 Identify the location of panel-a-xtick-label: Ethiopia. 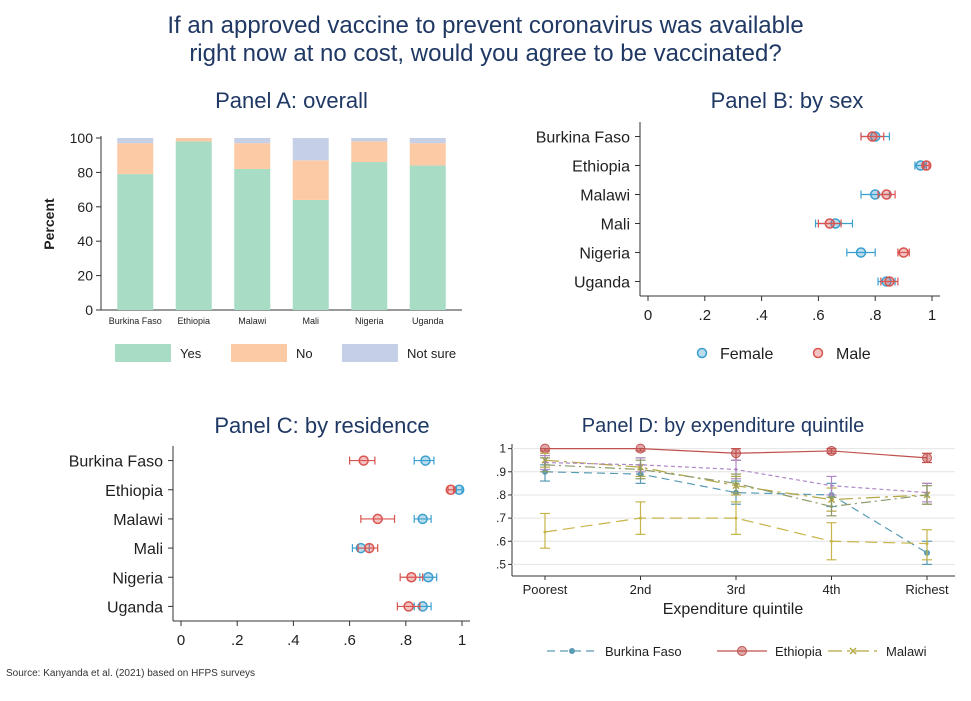
(193, 321).